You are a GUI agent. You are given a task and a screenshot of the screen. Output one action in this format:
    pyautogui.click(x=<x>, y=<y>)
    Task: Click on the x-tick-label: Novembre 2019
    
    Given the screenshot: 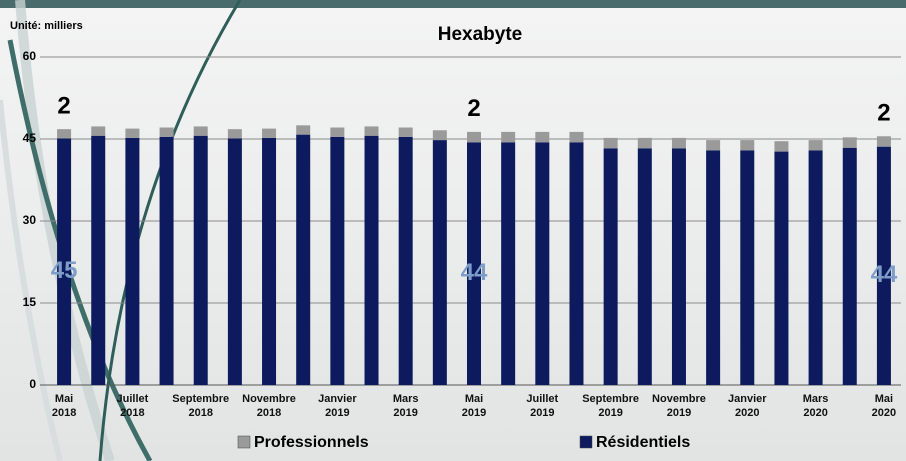 What is the action you would take?
    pyautogui.click(x=679, y=406)
    